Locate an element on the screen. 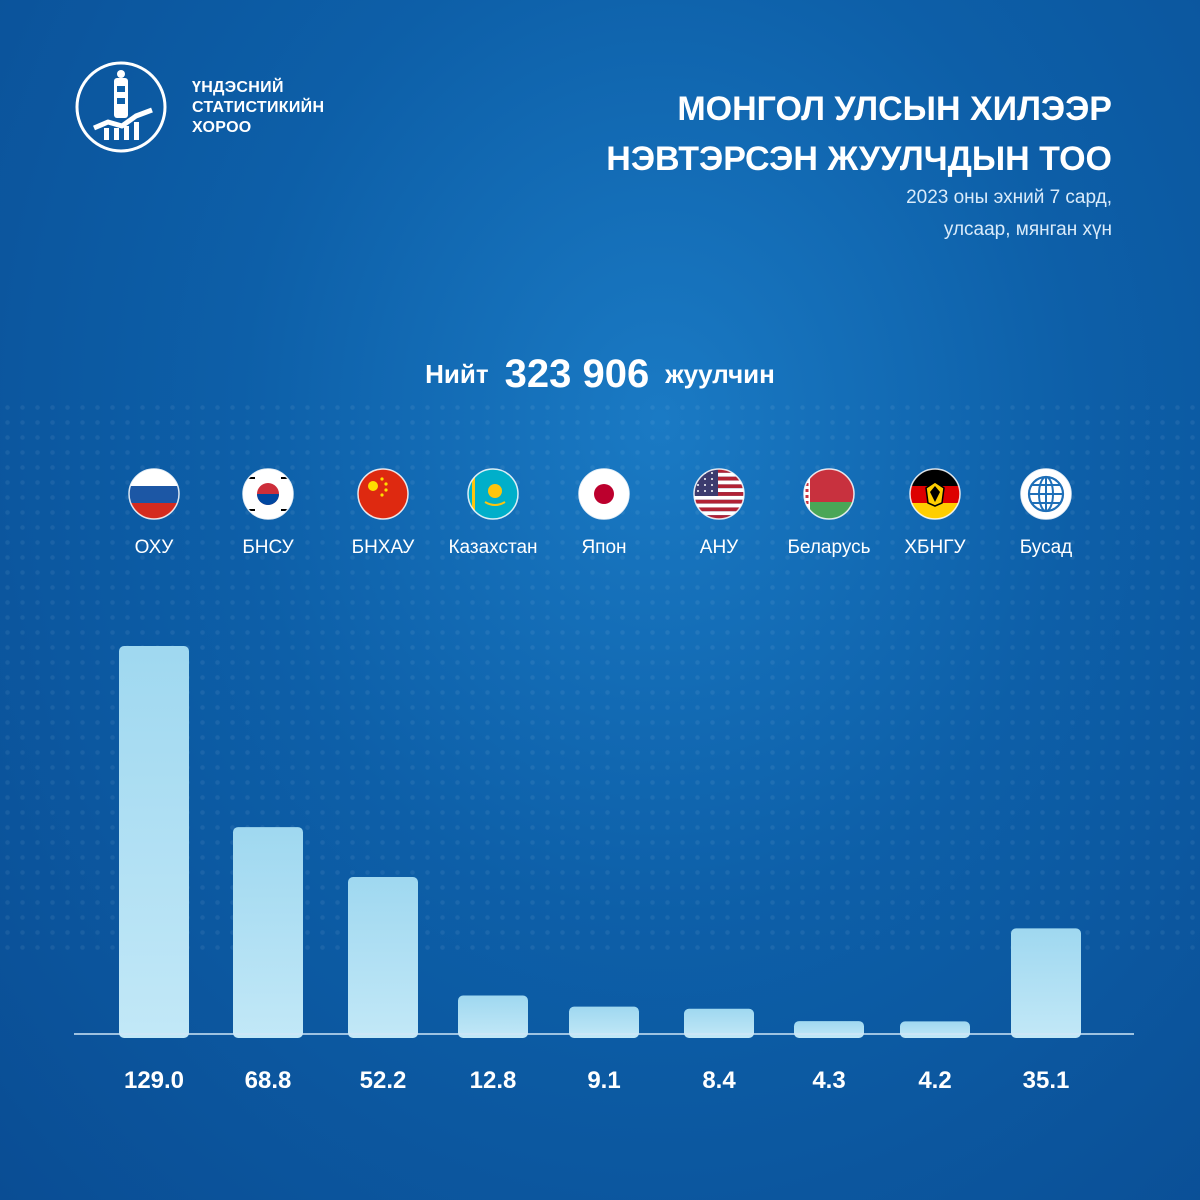 This screenshot has height=1200, width=1200. org-name-line2: СТАТИСТИКИЙН is located at coordinates (258, 107).